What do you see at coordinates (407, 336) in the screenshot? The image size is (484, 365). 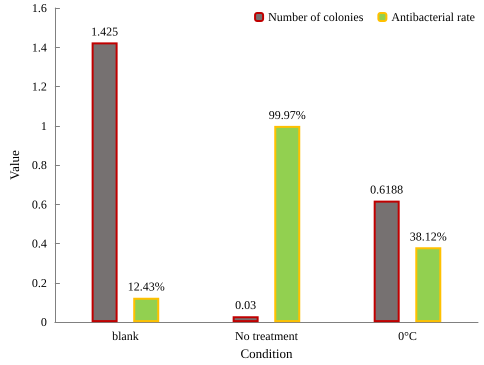 I see `x-tick-label: 0°C` at bounding box center [407, 336].